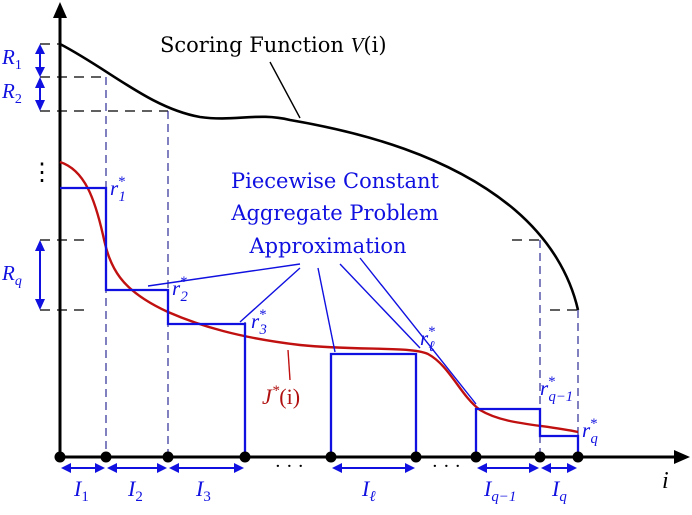 This screenshot has height=515, width=692. I want to click on scoring-function-label: Scoring Function V(i), so click(273, 45).